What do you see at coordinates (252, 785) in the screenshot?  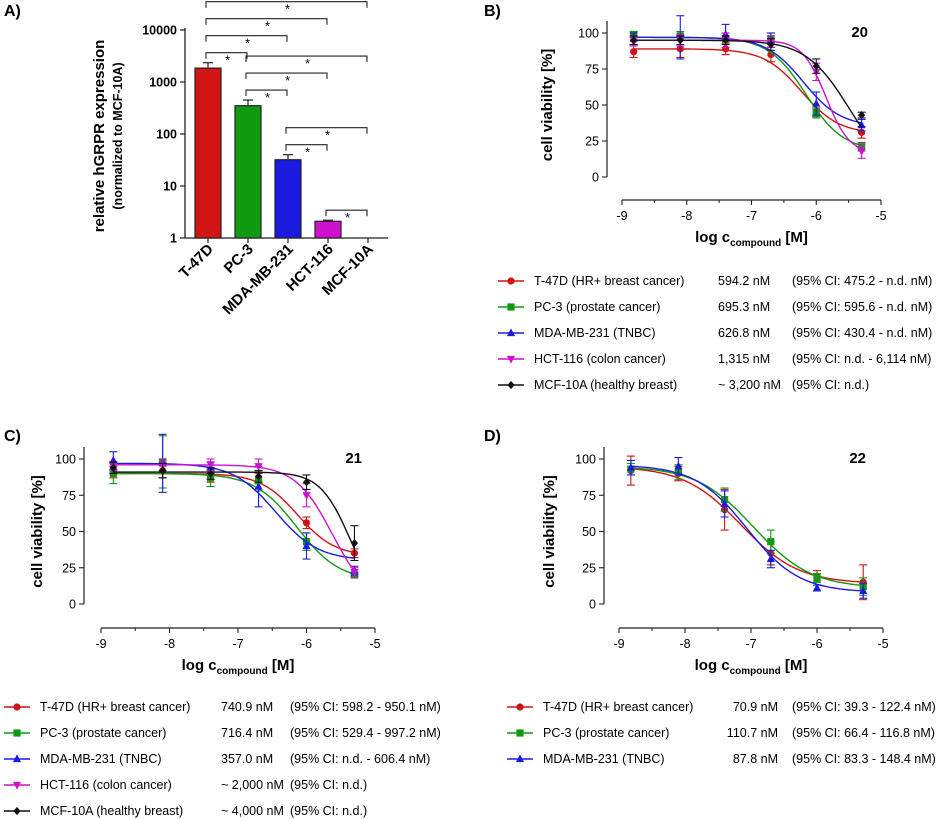 I see `legend-ic50: ~ 2,000 nM` at bounding box center [252, 785].